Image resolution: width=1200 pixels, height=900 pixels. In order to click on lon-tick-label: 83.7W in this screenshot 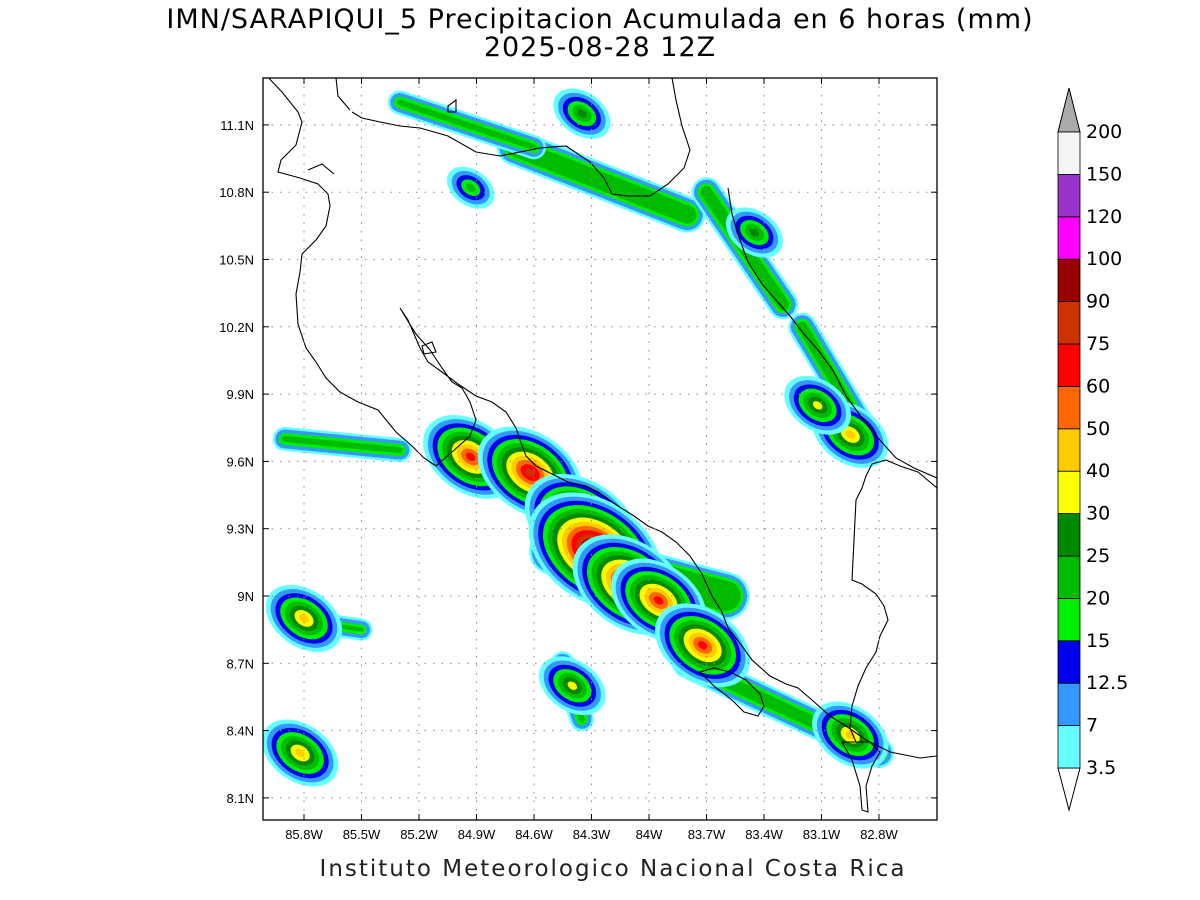, I will do `click(707, 834)`.